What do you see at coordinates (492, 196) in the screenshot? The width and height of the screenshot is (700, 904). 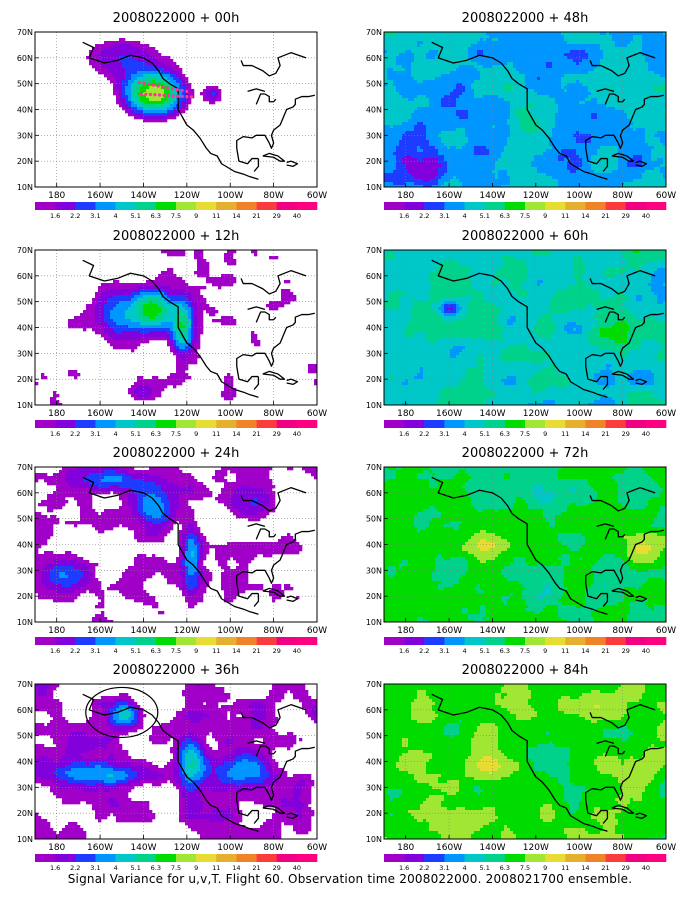 I see `lon-label: 140W` at bounding box center [492, 196].